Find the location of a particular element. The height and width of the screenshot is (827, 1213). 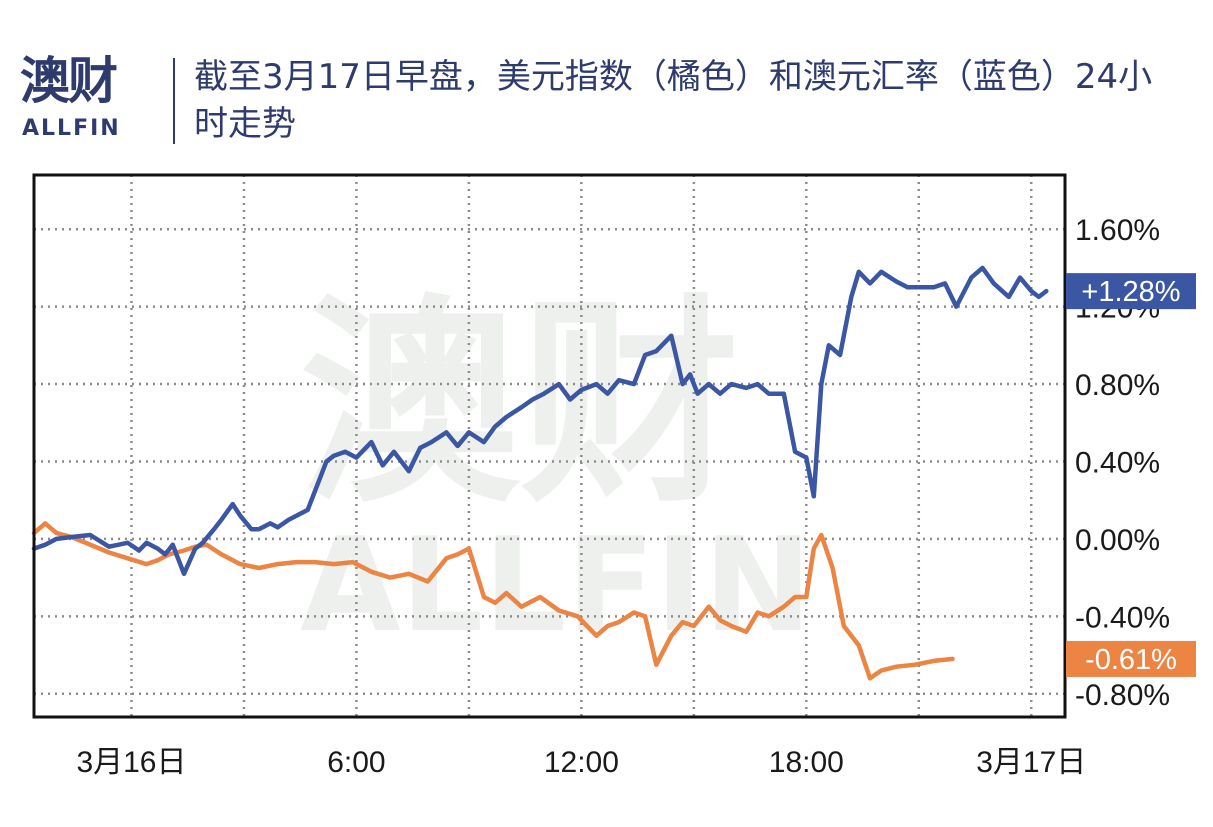

y-tick-label: 0.80% is located at coordinates (1117, 385).